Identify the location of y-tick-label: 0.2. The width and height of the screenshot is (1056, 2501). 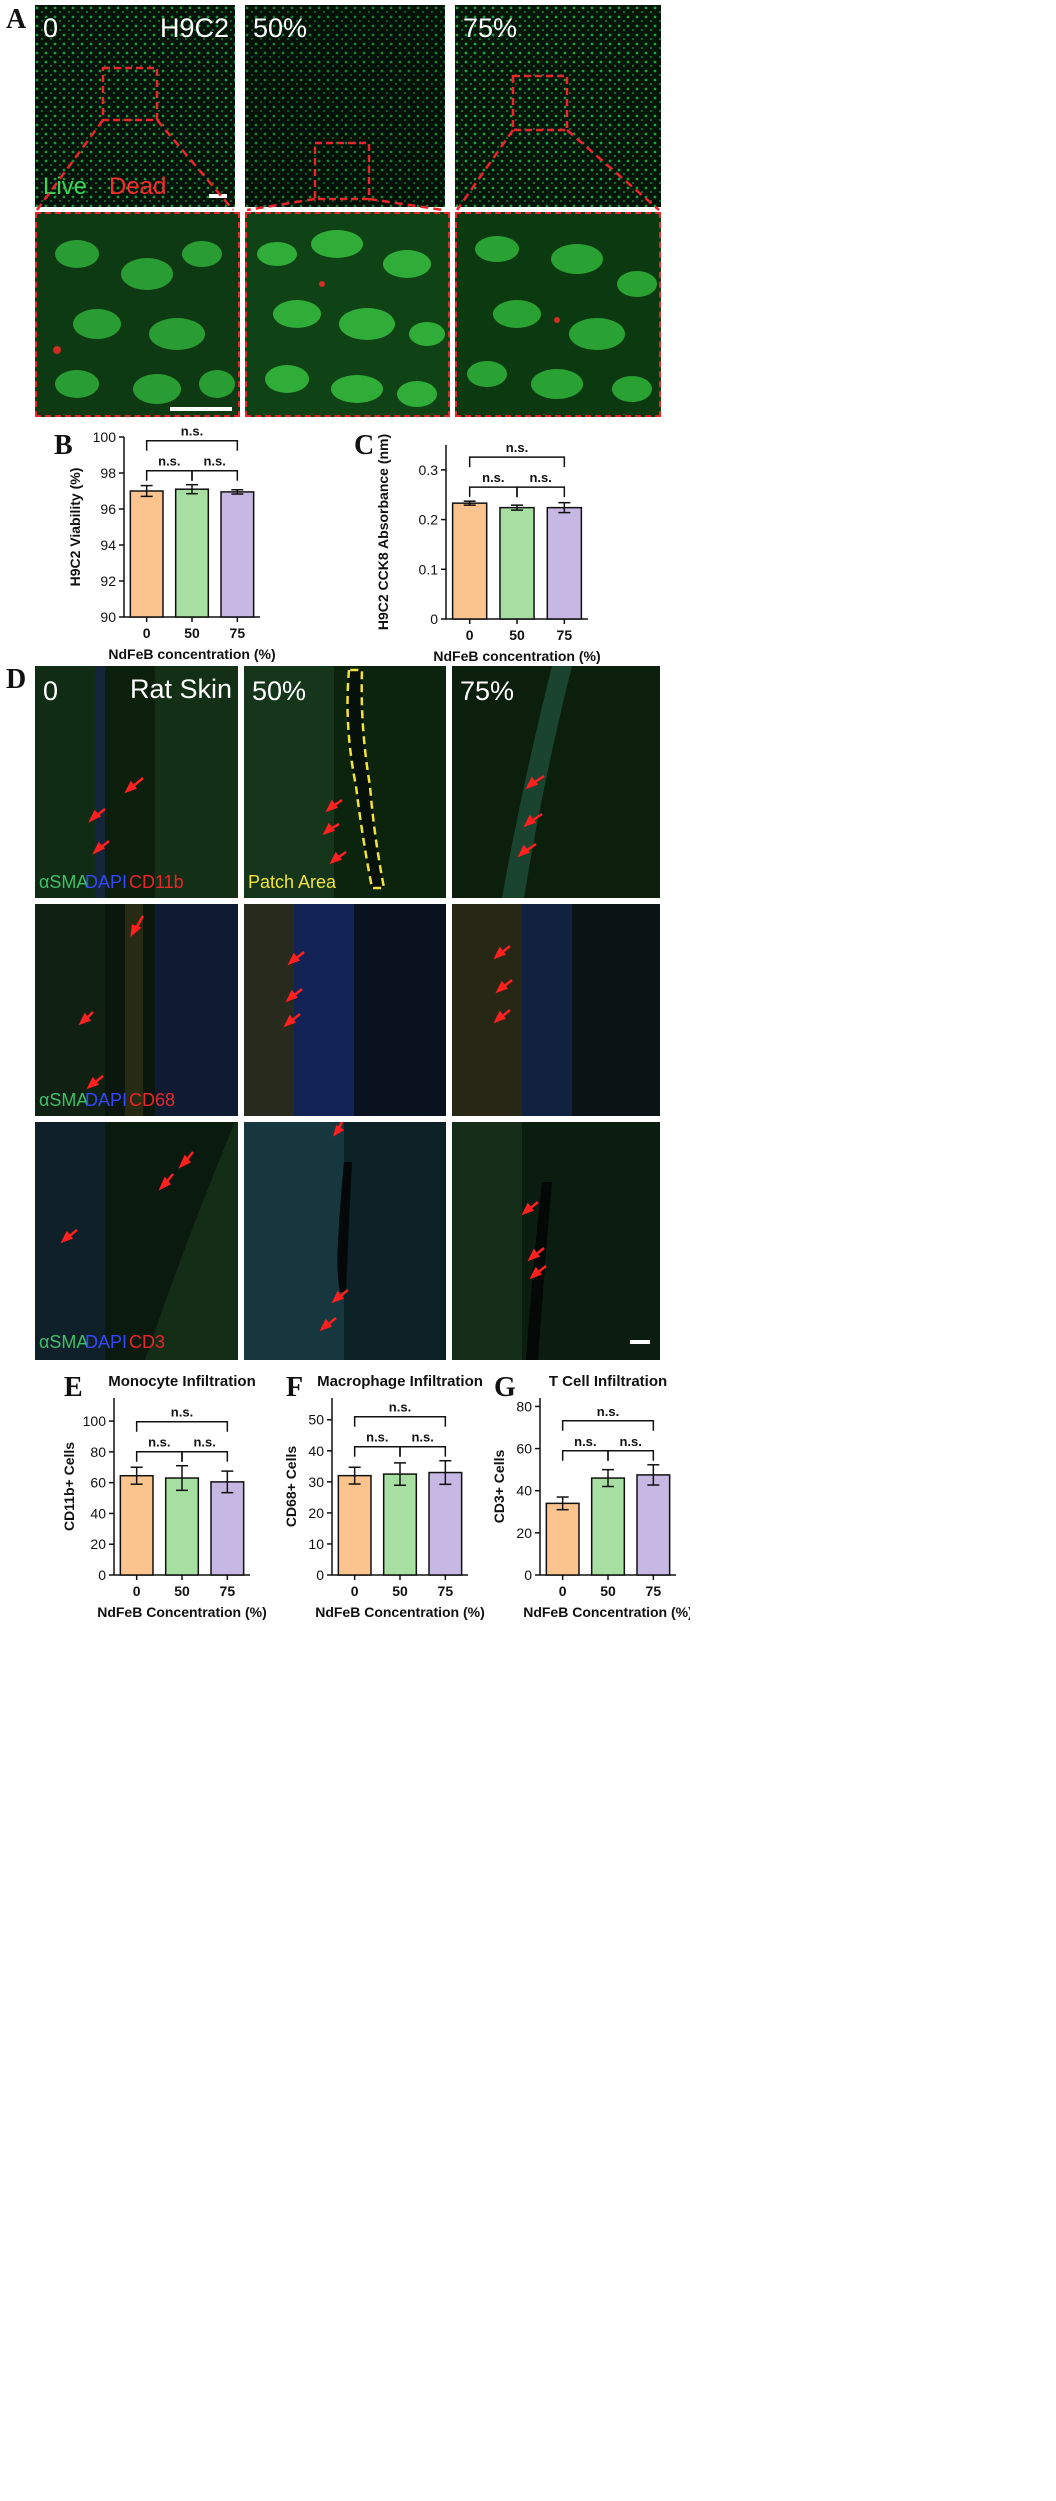
(429, 520).